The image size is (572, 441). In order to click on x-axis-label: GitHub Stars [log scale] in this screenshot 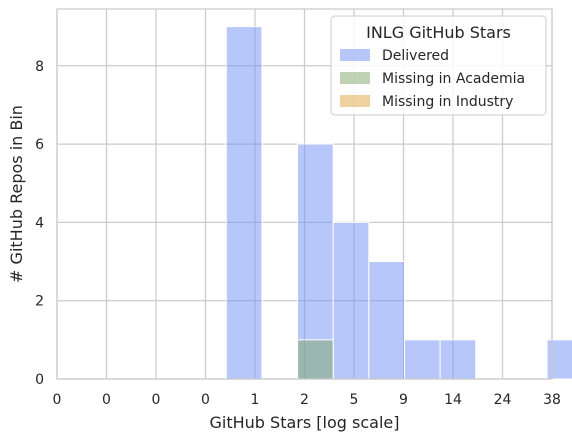, I will do `click(305, 422)`.